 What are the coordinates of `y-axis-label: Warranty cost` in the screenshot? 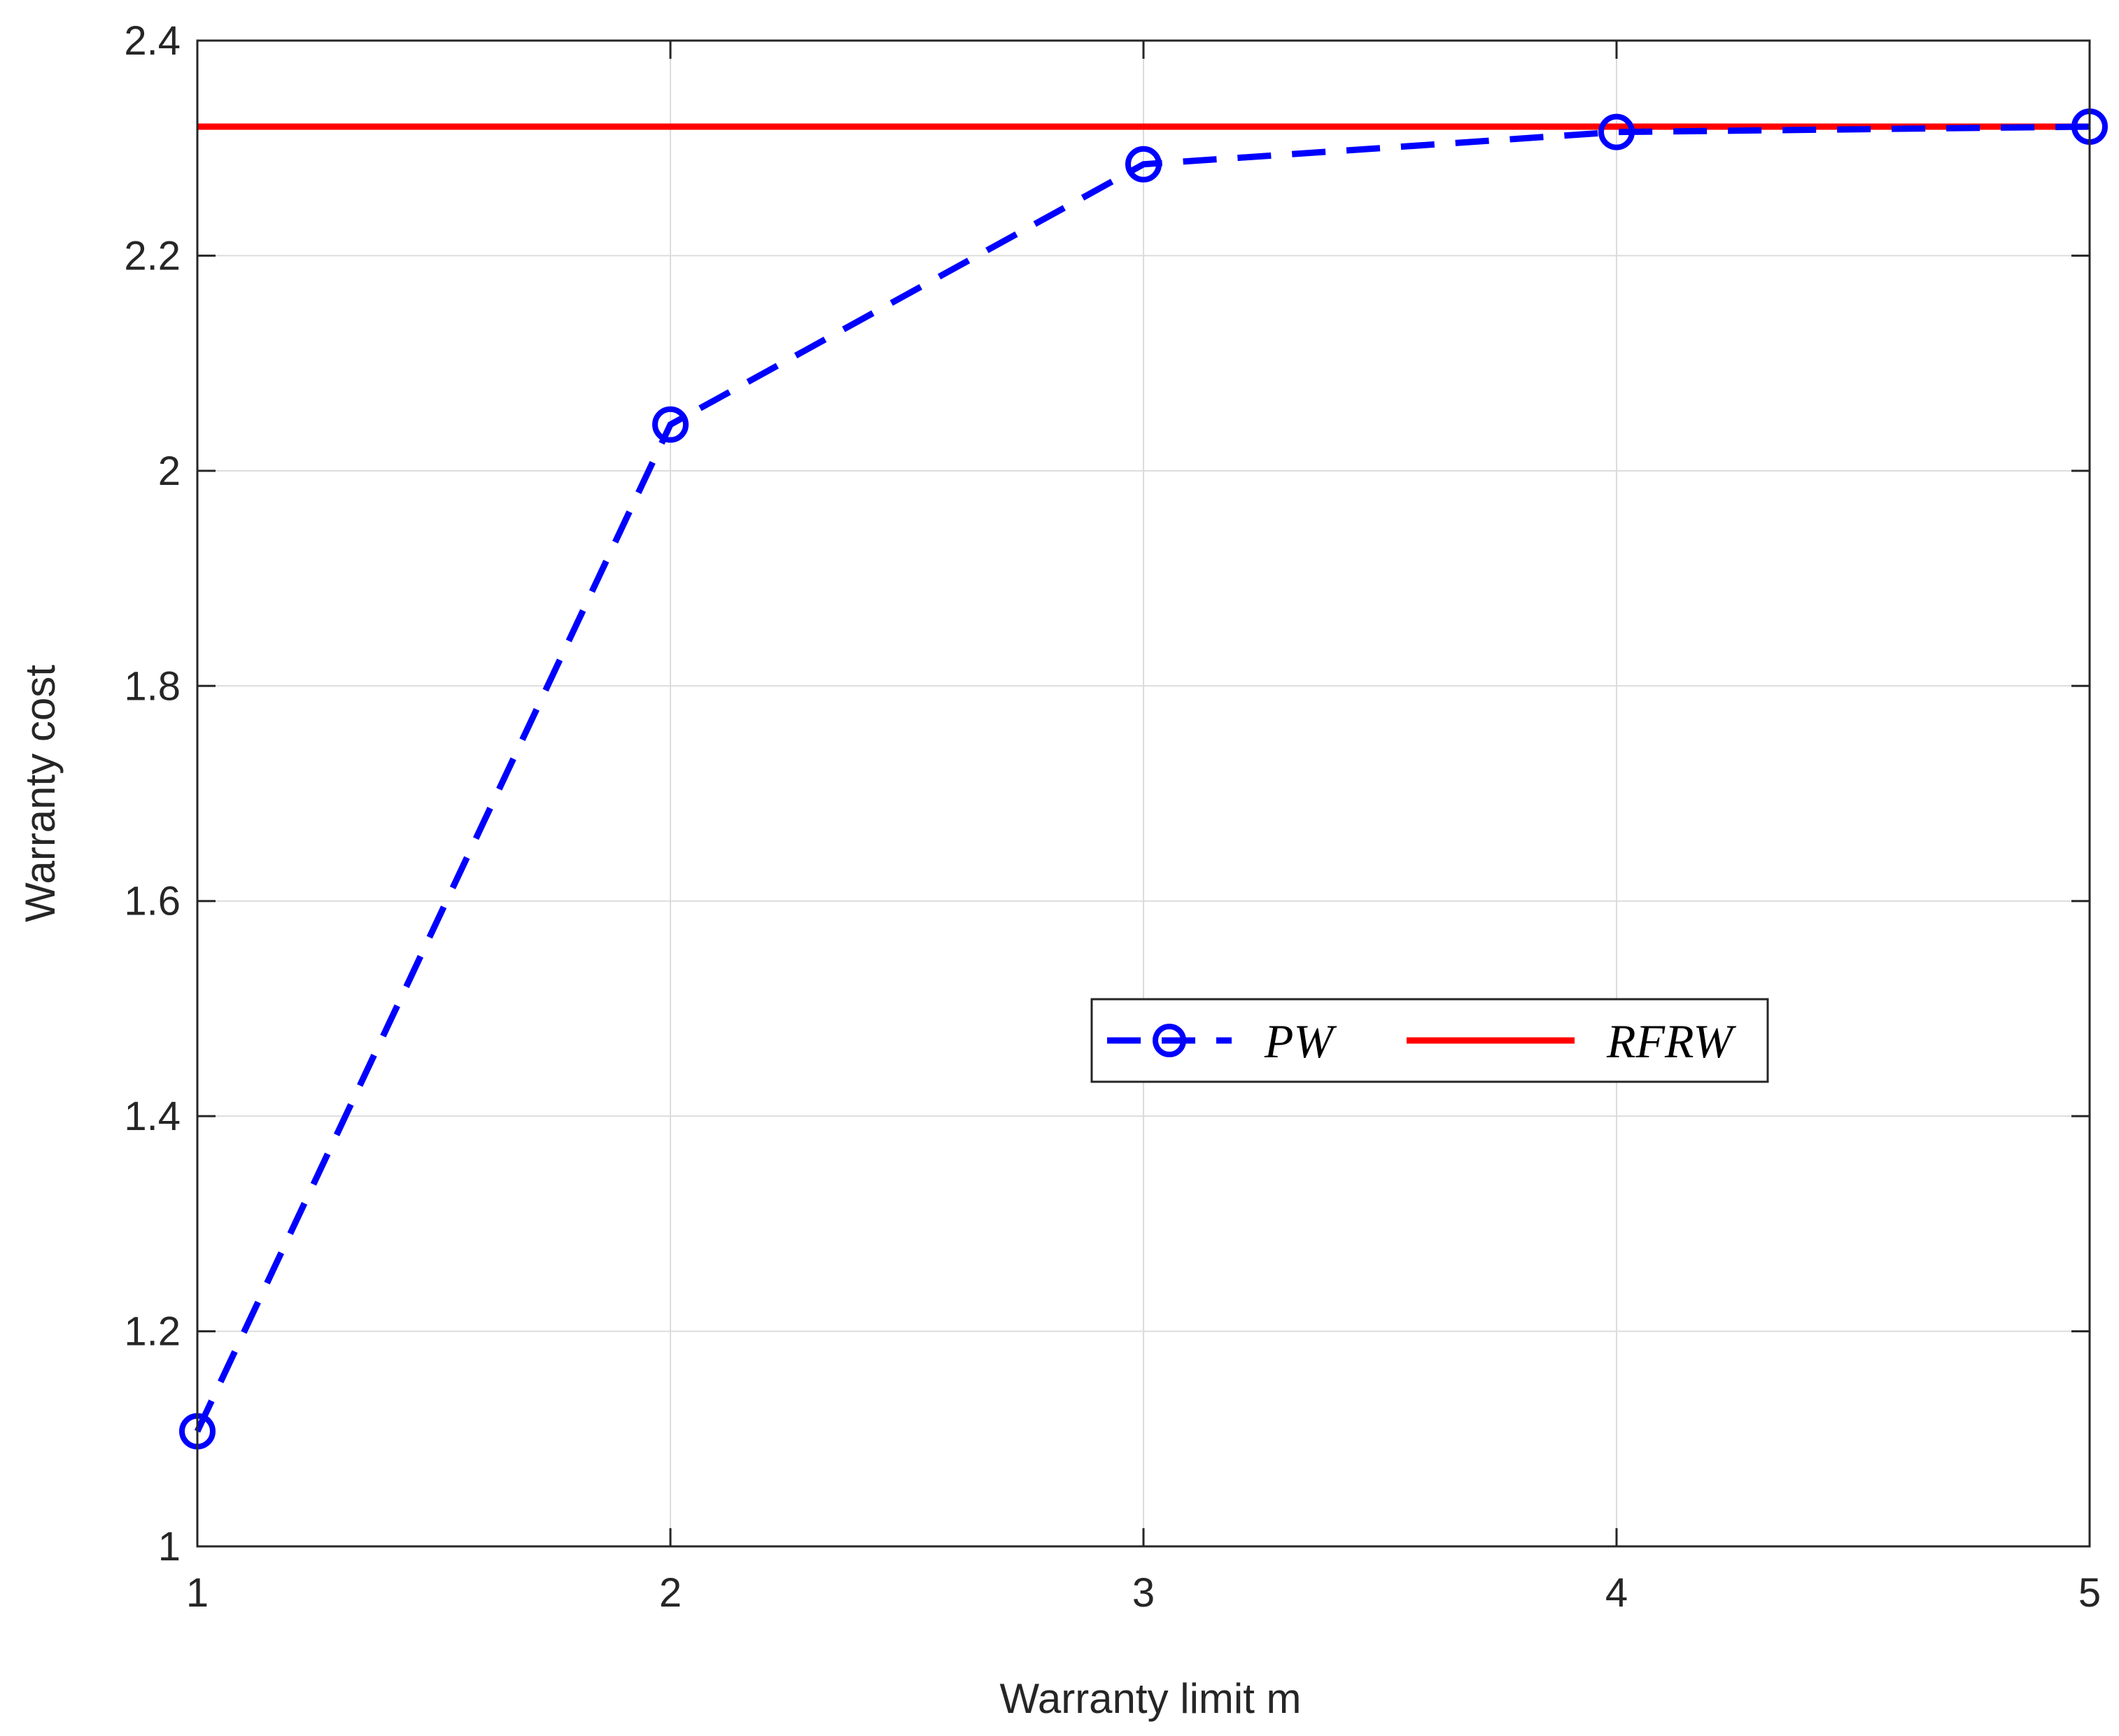 It's located at (40, 793).